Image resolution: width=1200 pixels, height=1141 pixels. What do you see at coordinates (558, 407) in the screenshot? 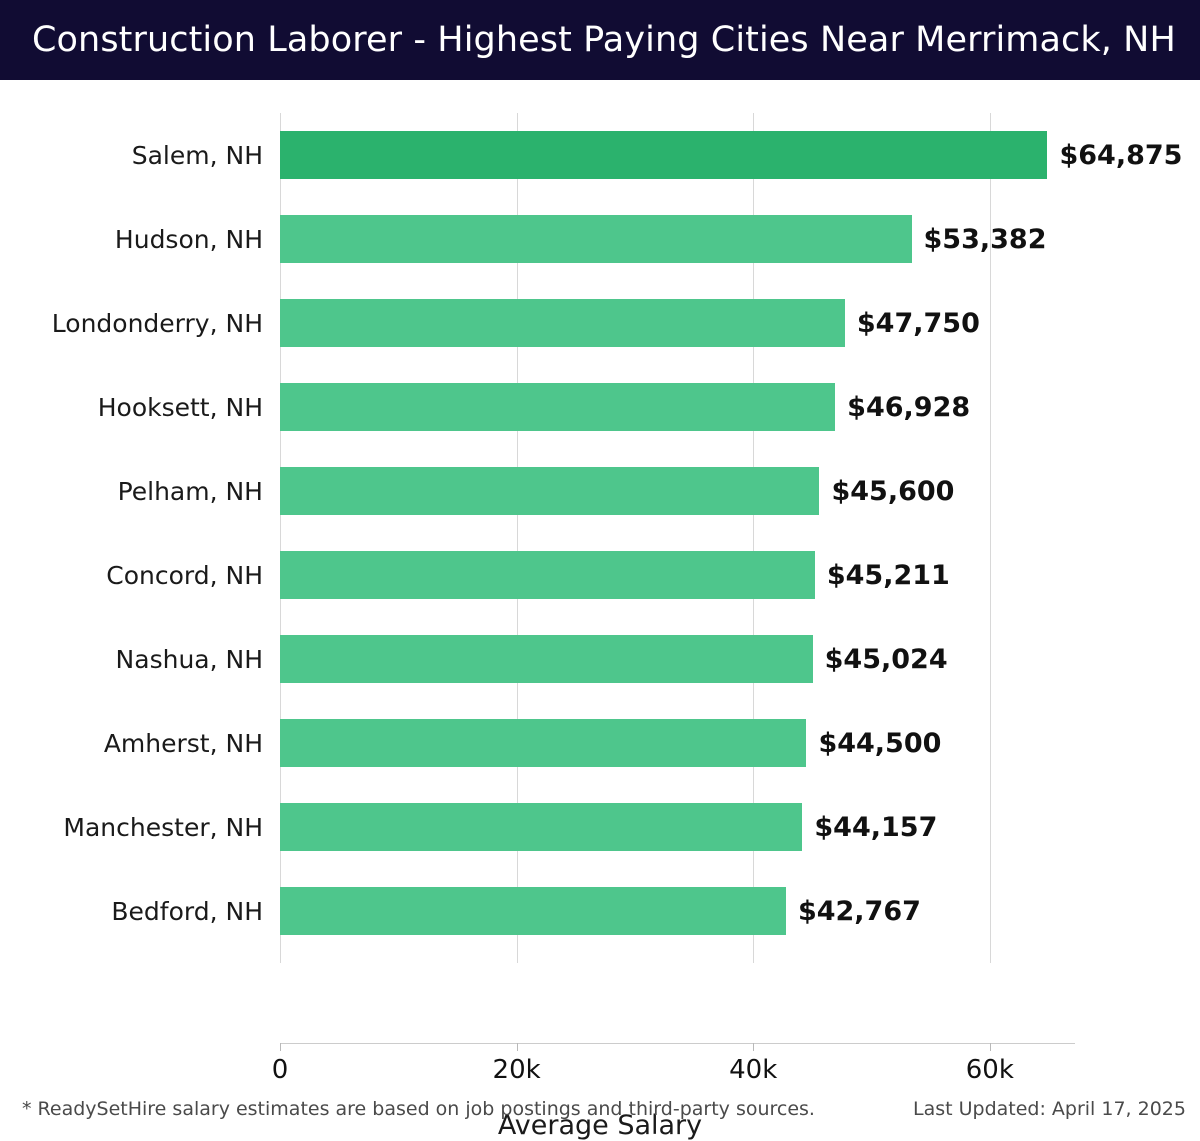
I see `bar-hooksett-nh` at bounding box center [558, 407].